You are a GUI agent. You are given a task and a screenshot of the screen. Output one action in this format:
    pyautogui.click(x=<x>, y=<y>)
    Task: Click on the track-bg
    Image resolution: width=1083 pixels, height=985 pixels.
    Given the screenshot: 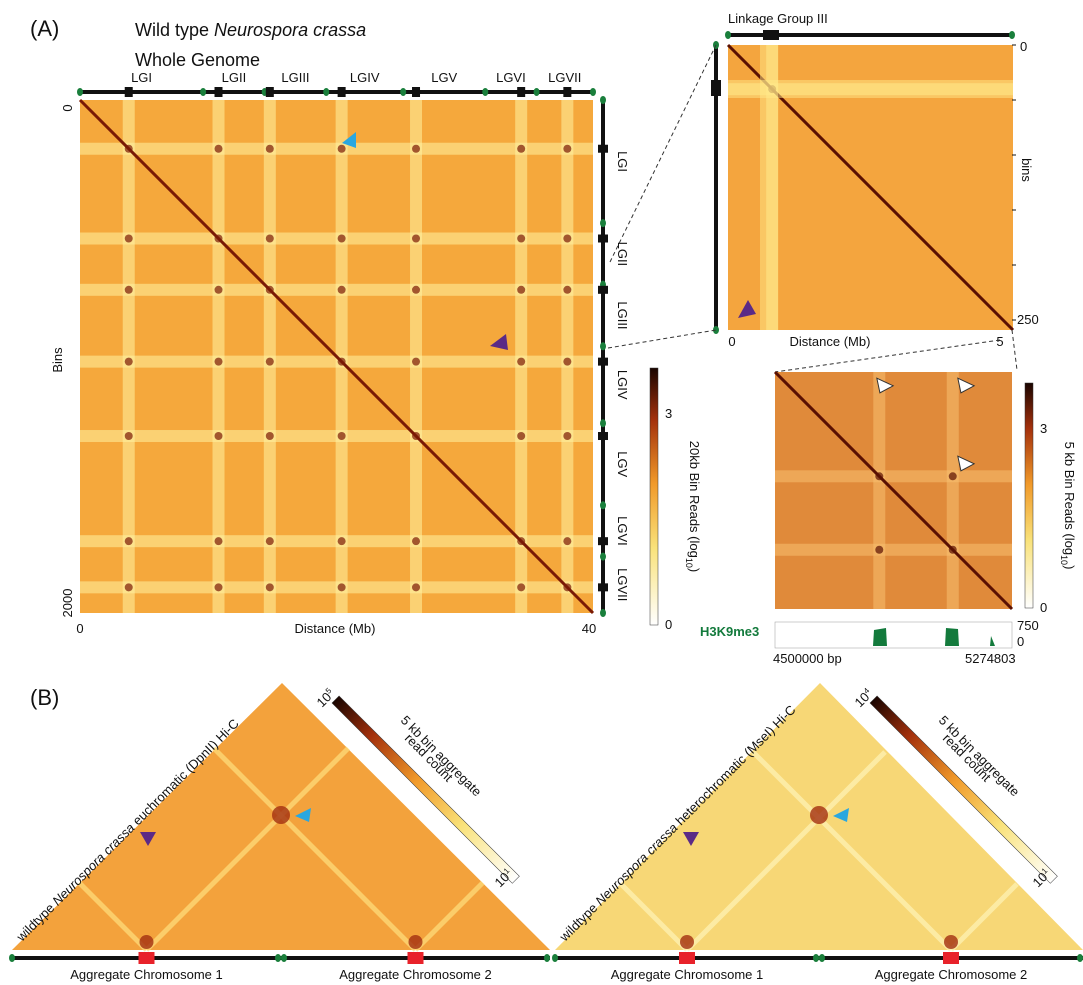 What is the action you would take?
    pyautogui.click(x=893, y=635)
    